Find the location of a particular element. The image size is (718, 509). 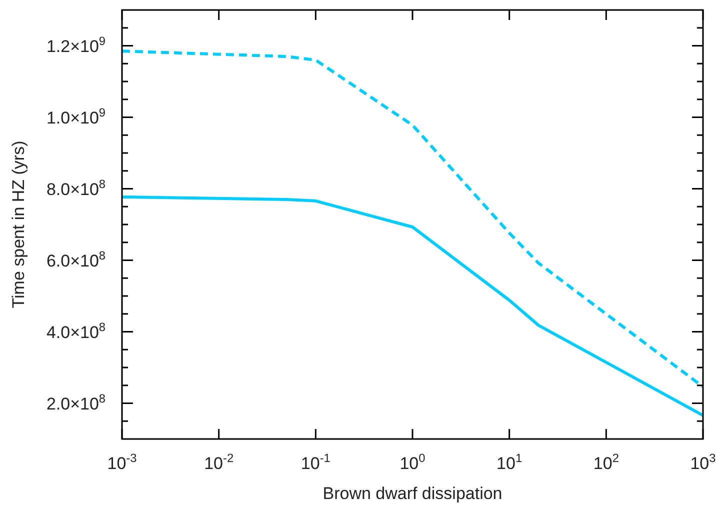

x-tick-label: 10$^{-3}$ is located at coordinates (122, 462).